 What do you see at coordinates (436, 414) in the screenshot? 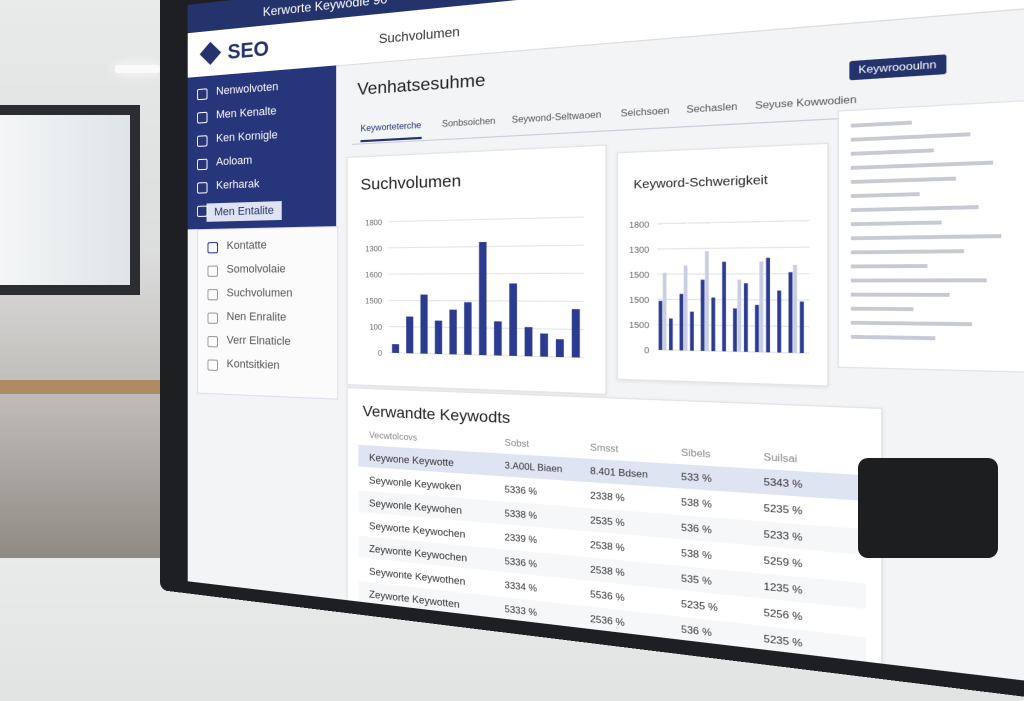
I see `table-title: Verwandte Keywodts` at bounding box center [436, 414].